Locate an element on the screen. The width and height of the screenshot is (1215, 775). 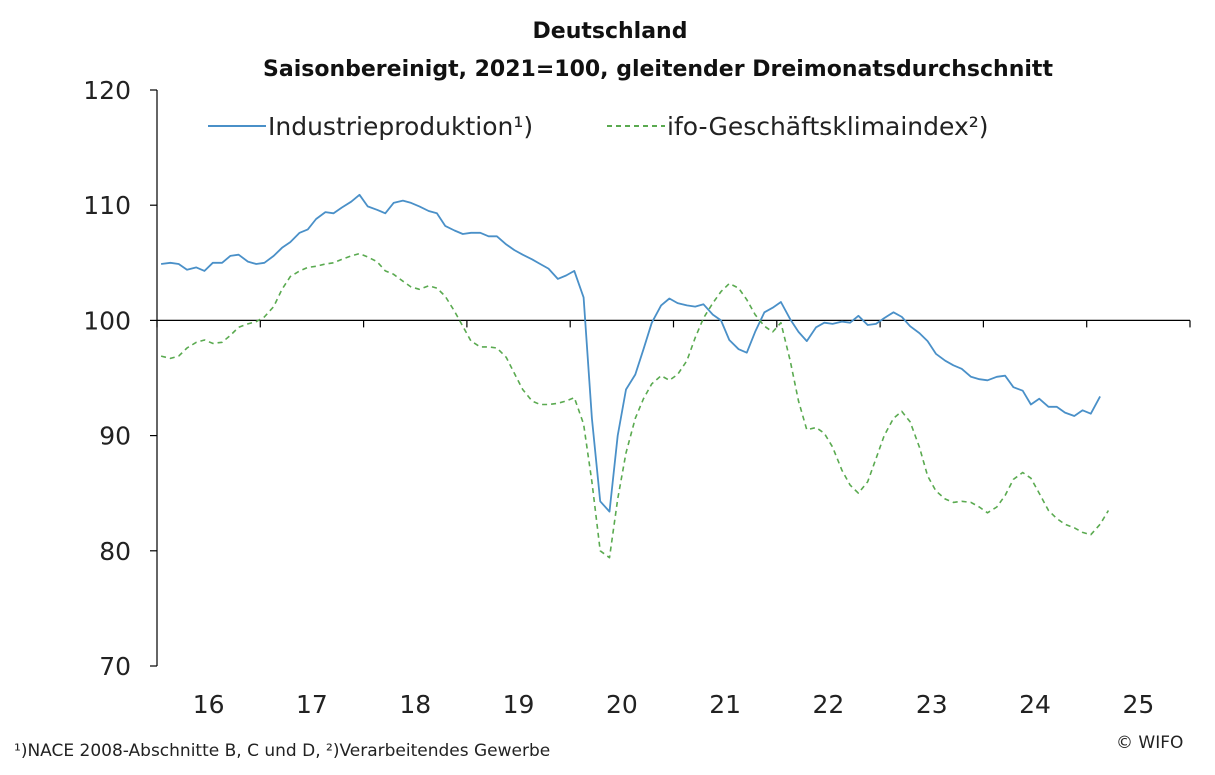
x-tick-label: 19 is located at coordinates (519, 704).